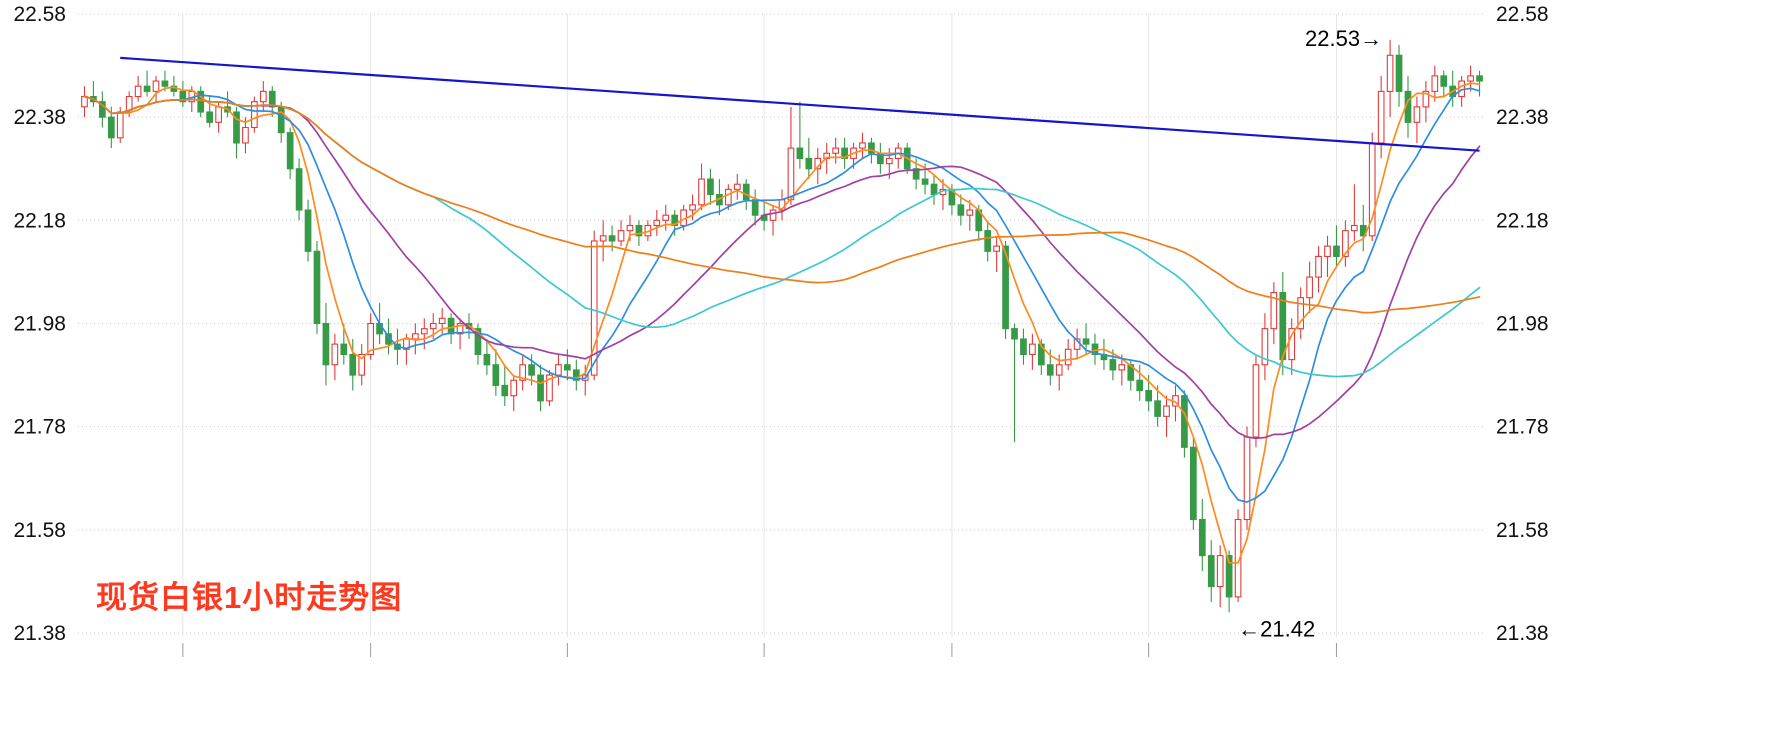 This screenshot has width=1766, height=746. Describe the element at coordinates (1522, 117) in the screenshot. I see `y-axis-label-right: 22.38` at that location.